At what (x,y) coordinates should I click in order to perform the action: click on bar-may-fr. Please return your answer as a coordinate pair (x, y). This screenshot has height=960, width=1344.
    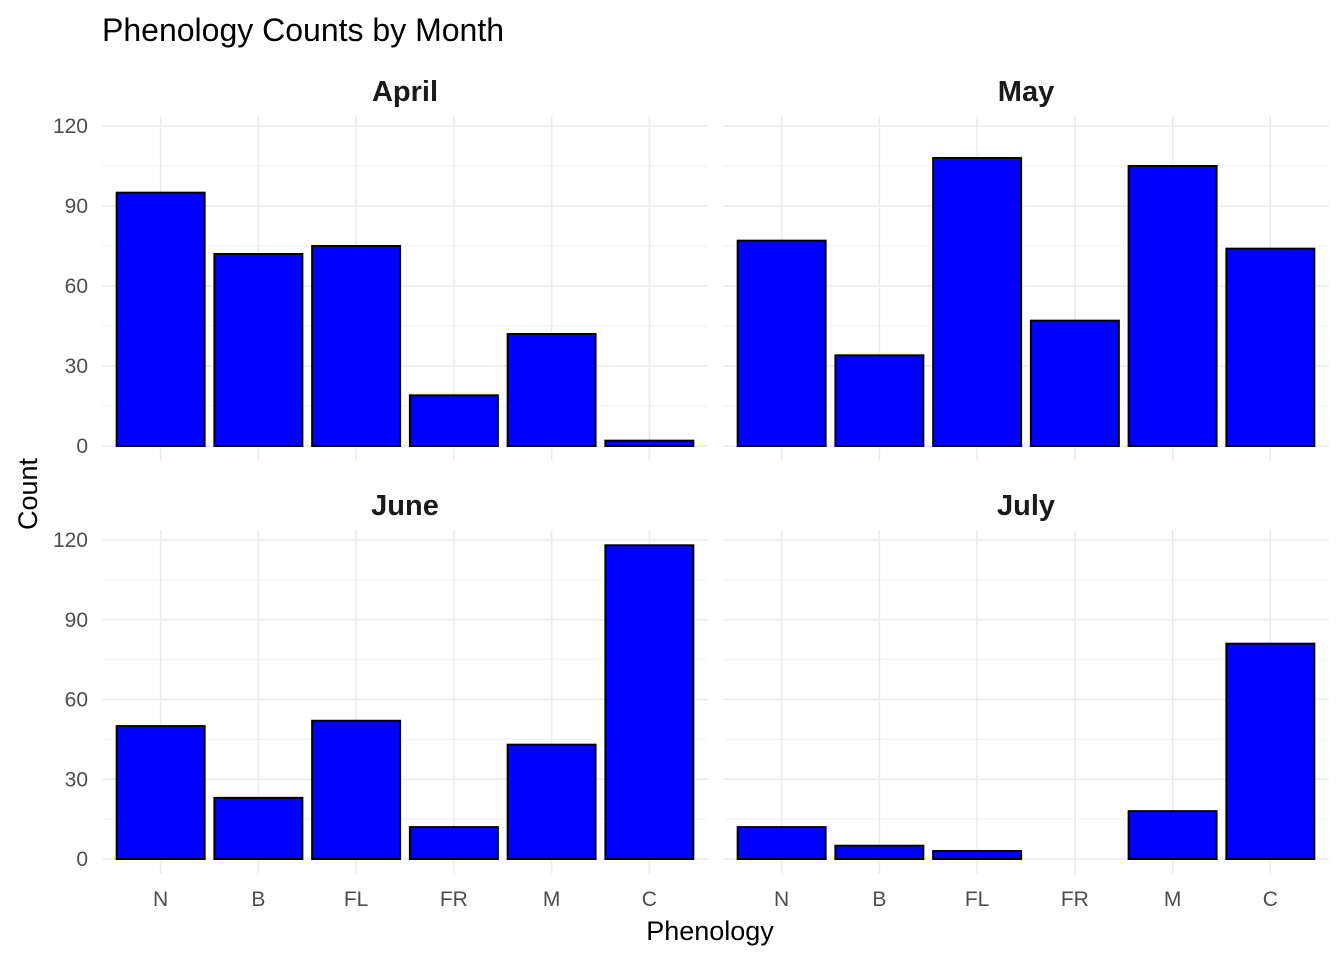
    Looking at the image, I should click on (1074, 383).